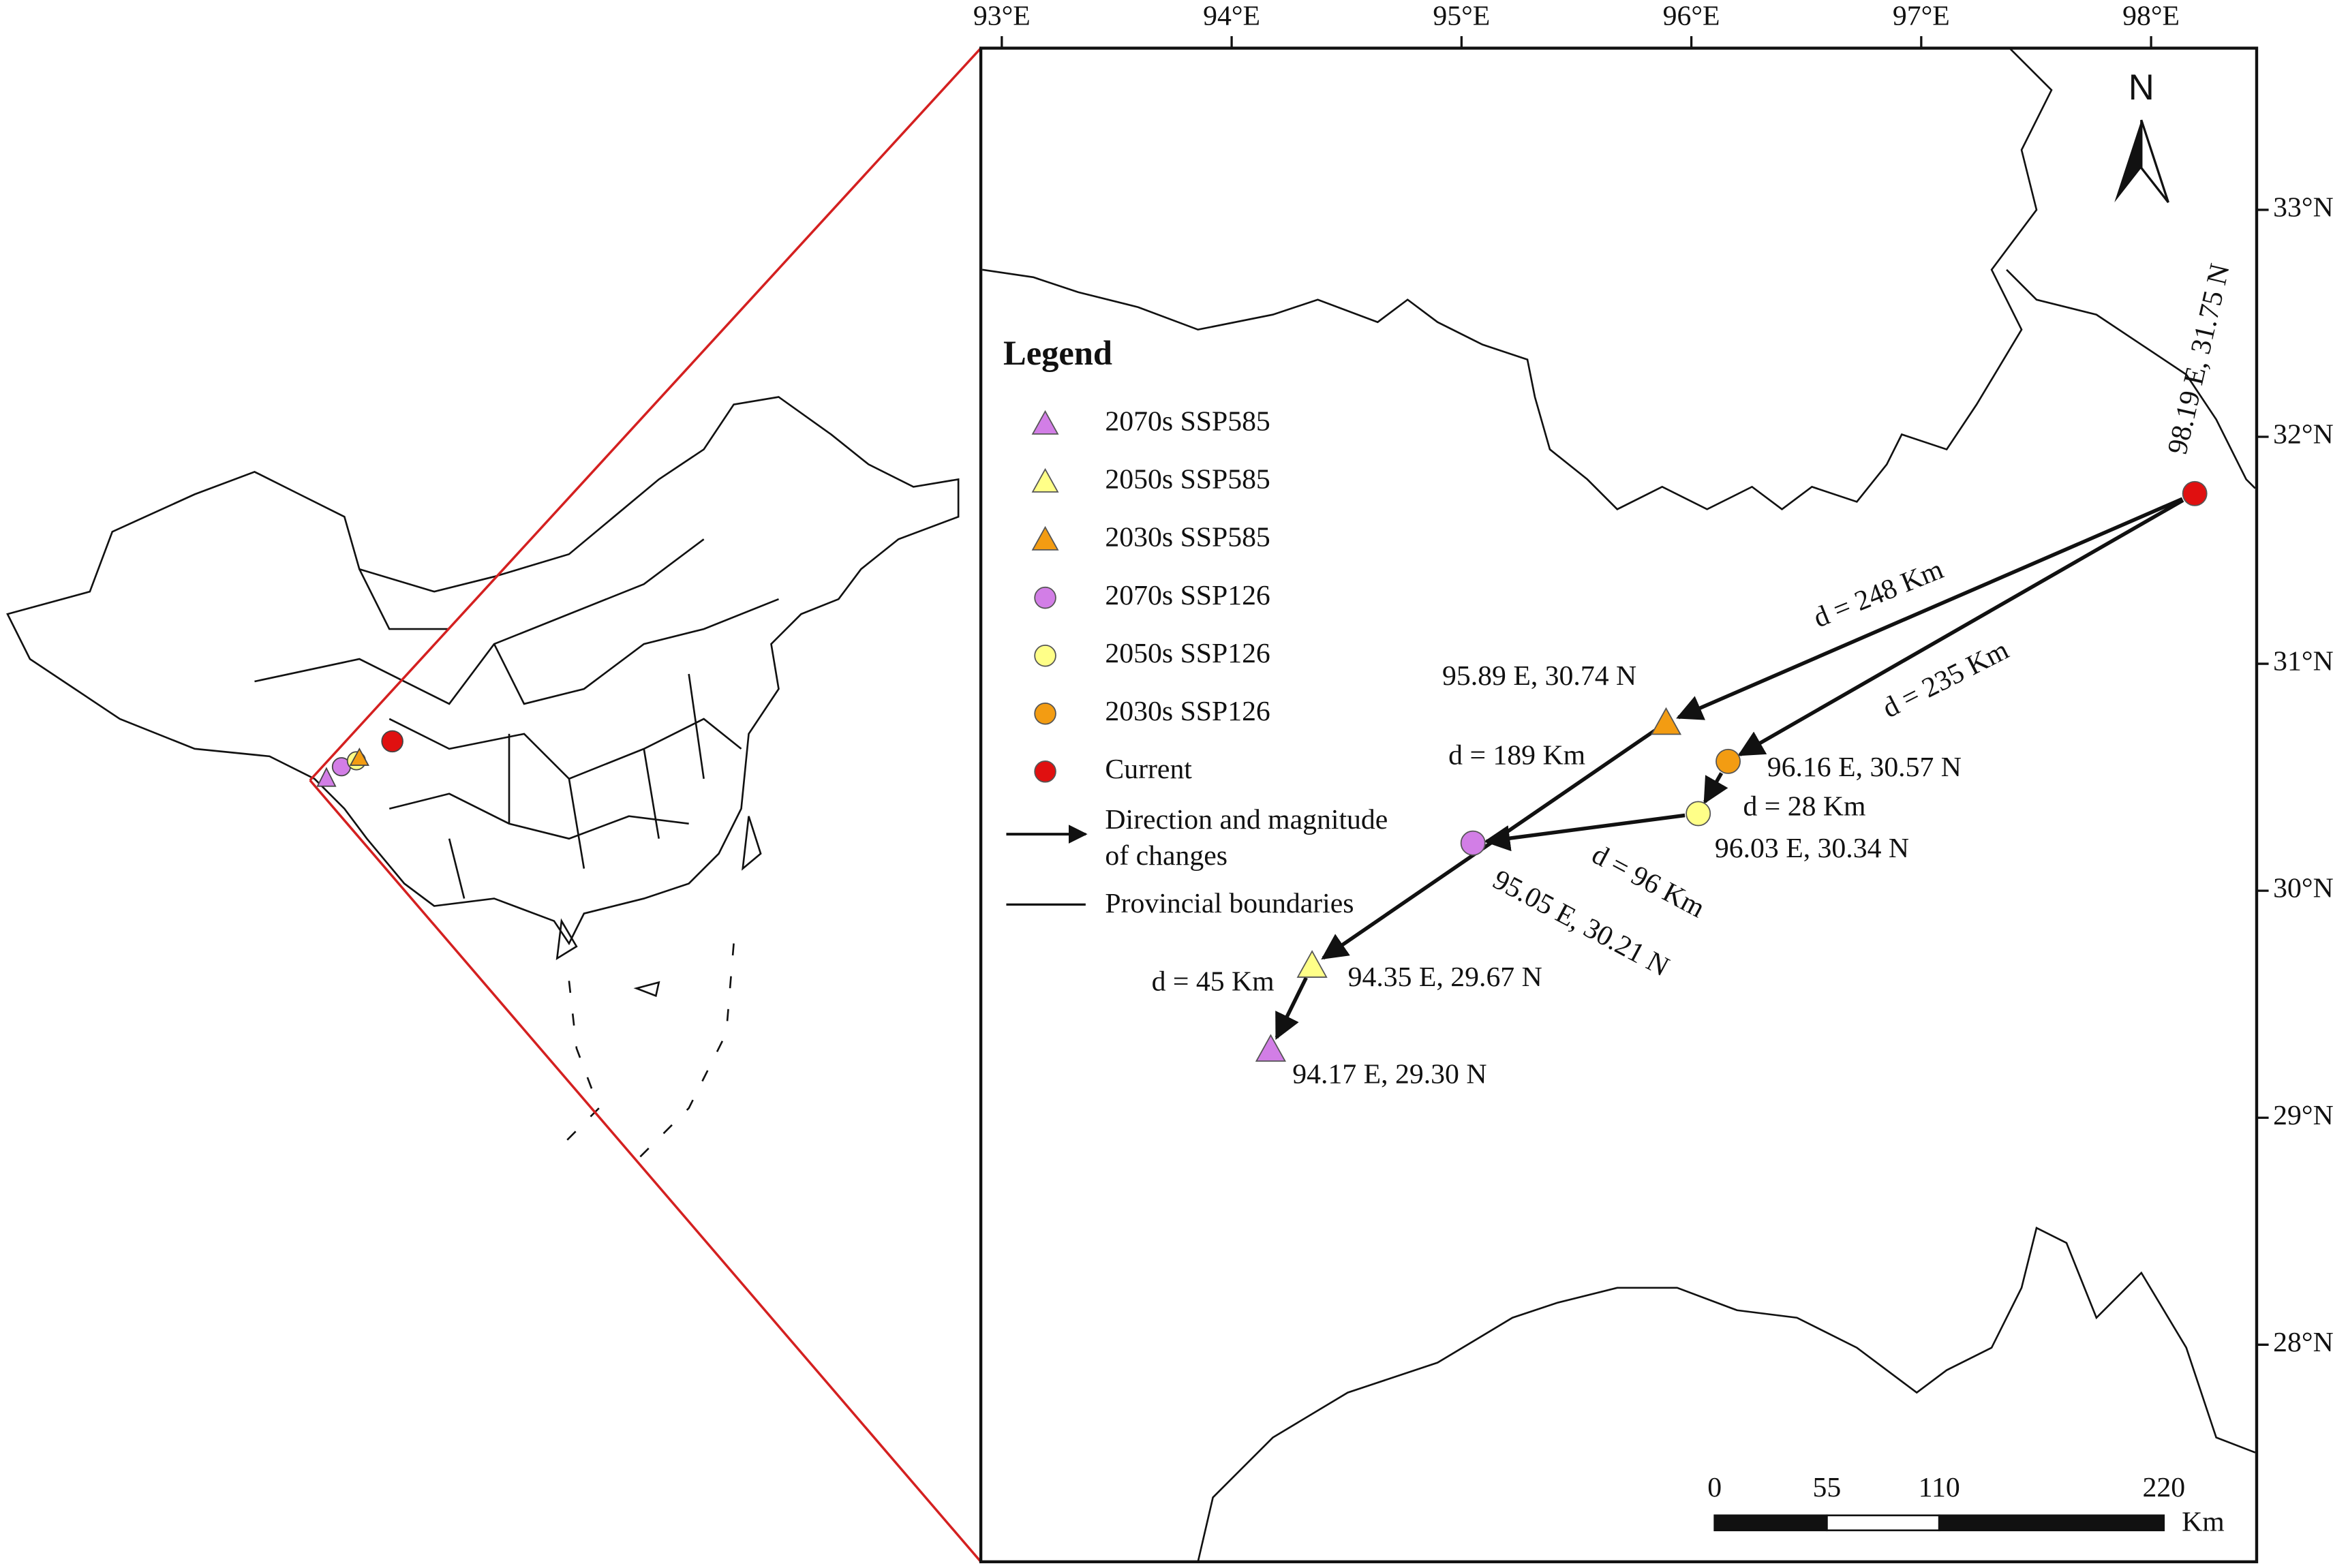 The height and width of the screenshot is (1568, 2348). I want to click on distance-label: d = 189 Km, so click(1516, 756).